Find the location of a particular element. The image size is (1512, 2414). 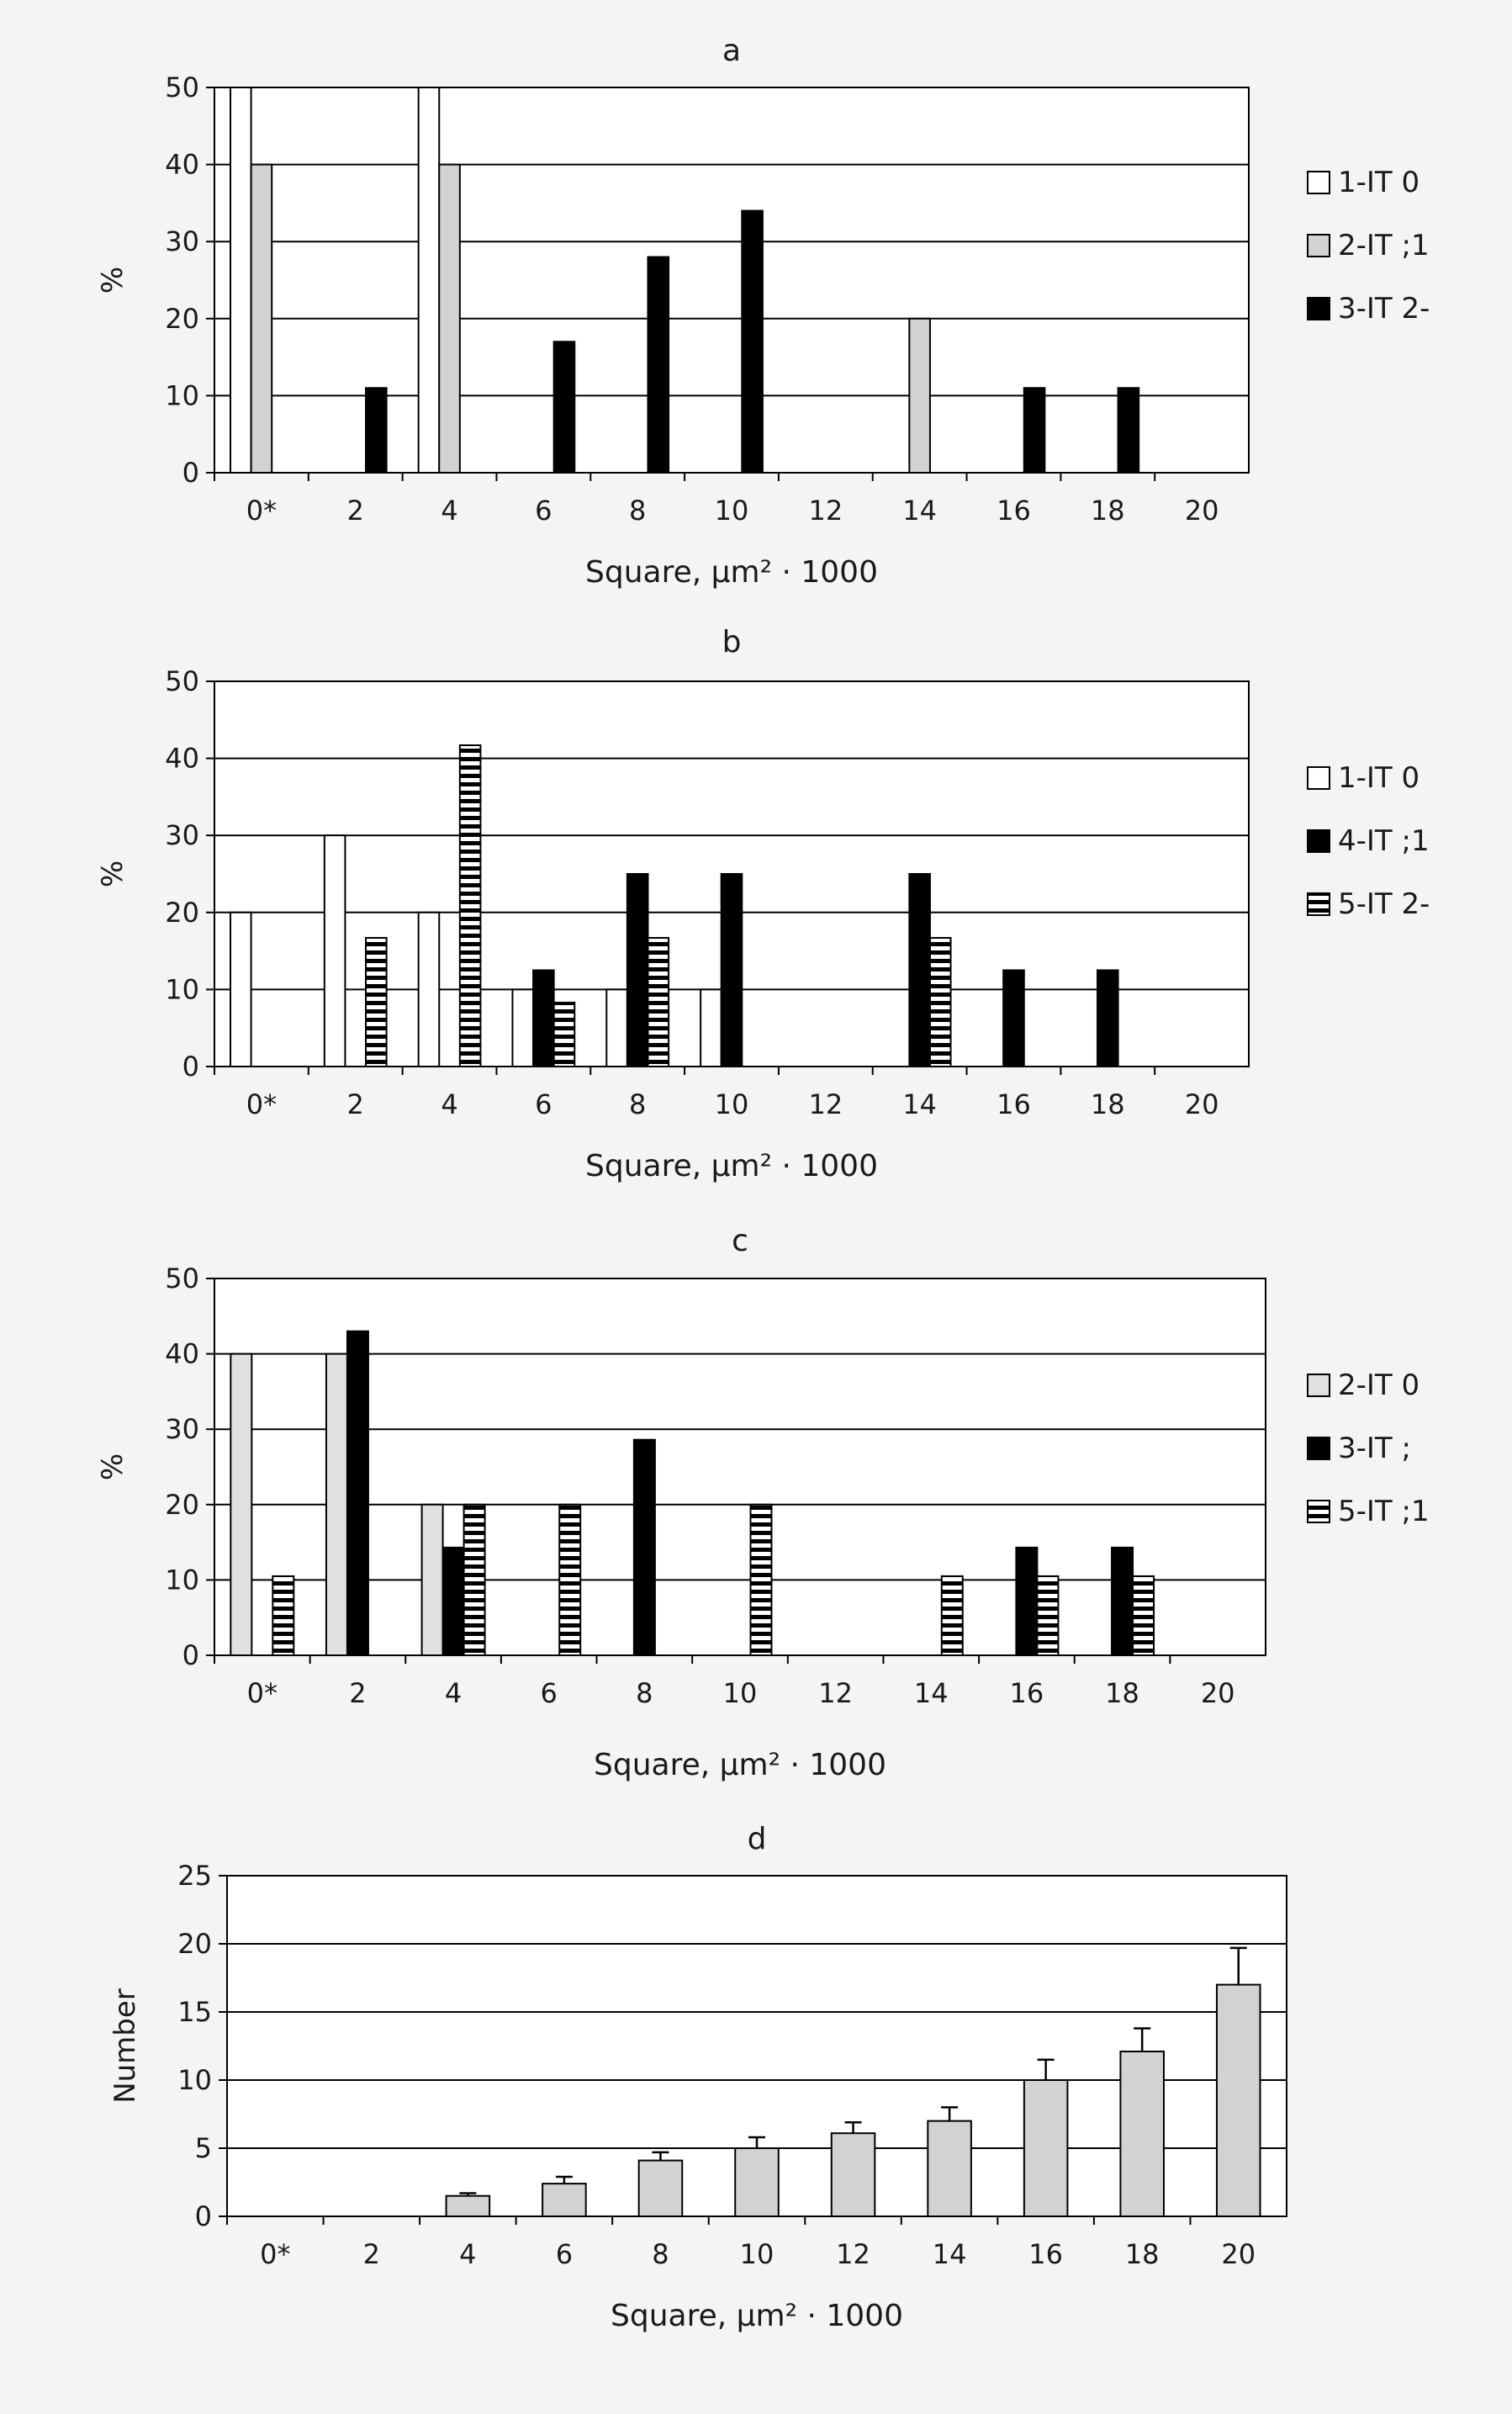

y-tick-label: 25 is located at coordinates (194, 1876).